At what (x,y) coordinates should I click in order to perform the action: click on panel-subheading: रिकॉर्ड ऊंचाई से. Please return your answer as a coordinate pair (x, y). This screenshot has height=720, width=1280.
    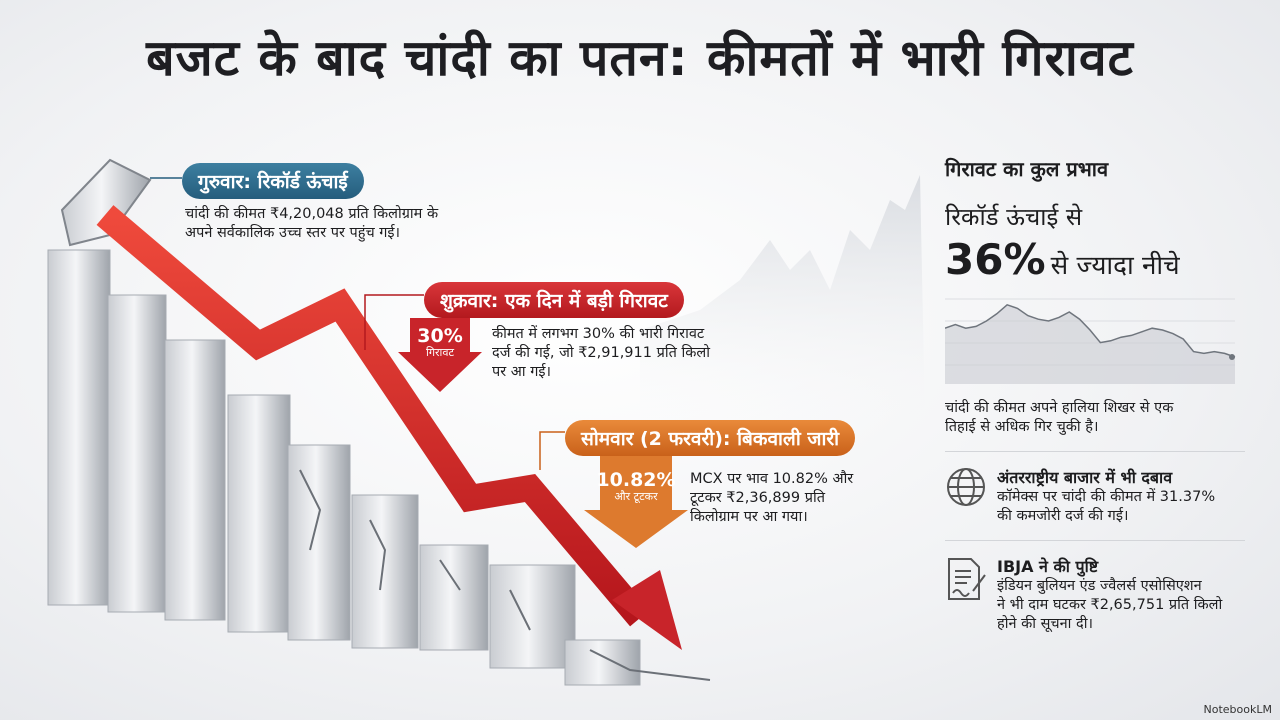
    Looking at the image, I should click on (1014, 217).